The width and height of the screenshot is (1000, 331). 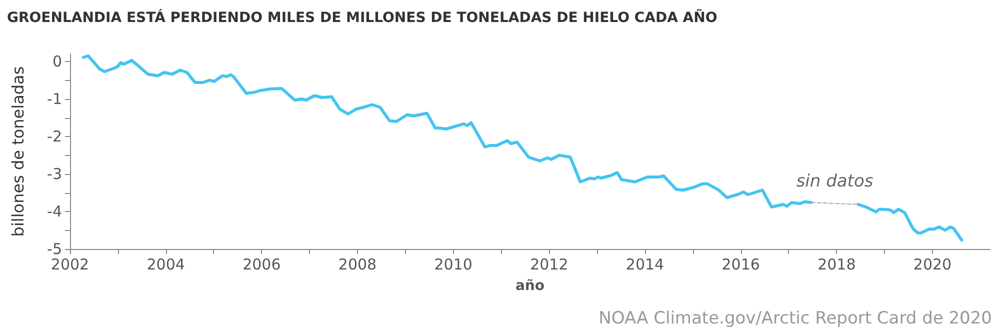 What do you see at coordinates (261, 265) in the screenshot?
I see `x-tick-label: 2006` at bounding box center [261, 265].